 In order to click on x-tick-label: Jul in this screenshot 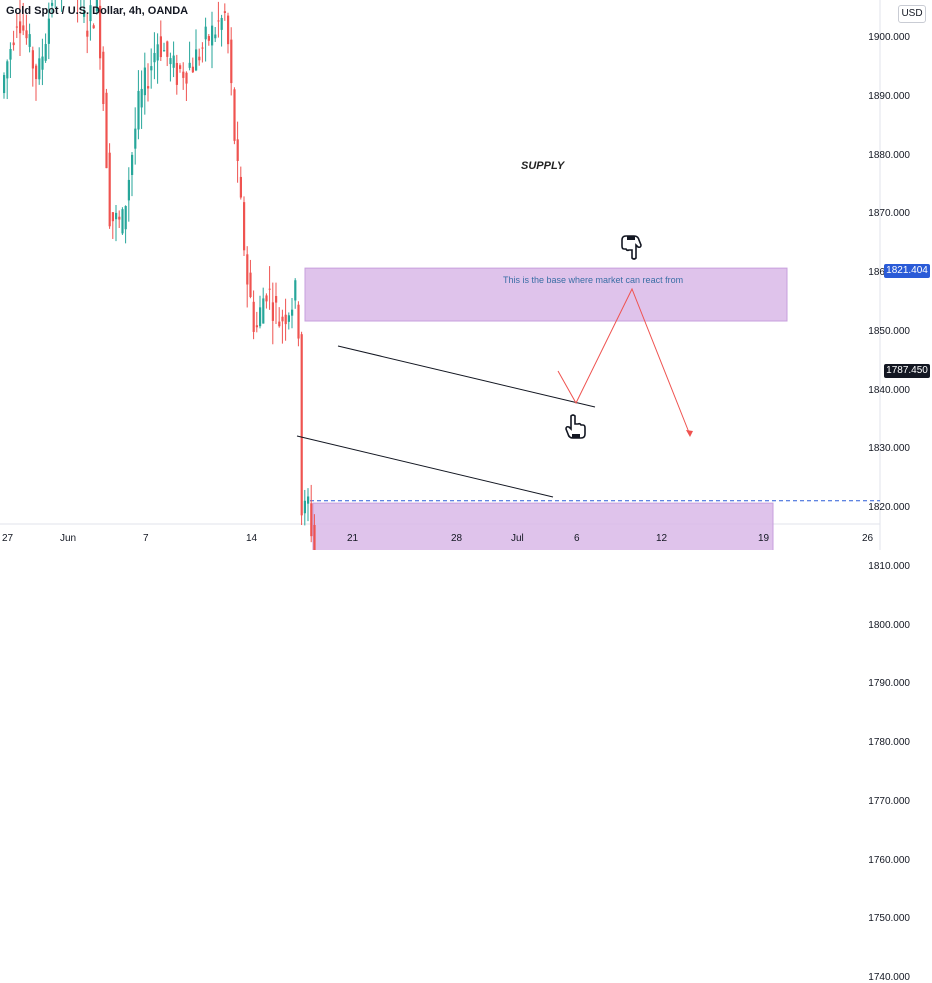, I will do `click(517, 538)`.